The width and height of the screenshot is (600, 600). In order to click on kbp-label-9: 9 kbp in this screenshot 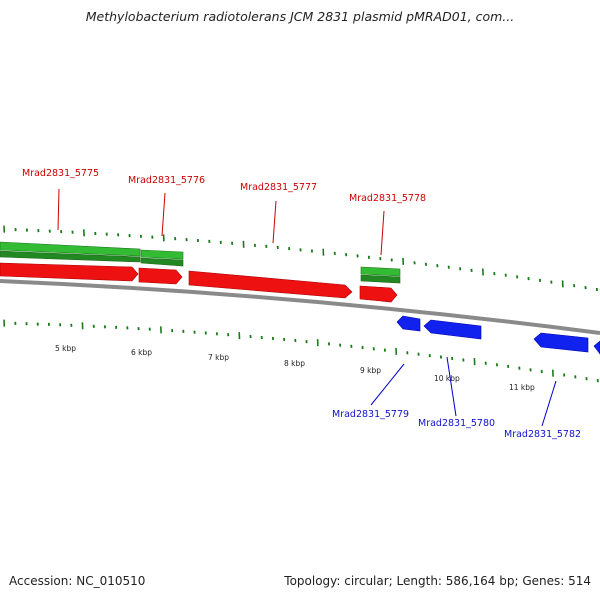, I will do `click(370, 370)`.